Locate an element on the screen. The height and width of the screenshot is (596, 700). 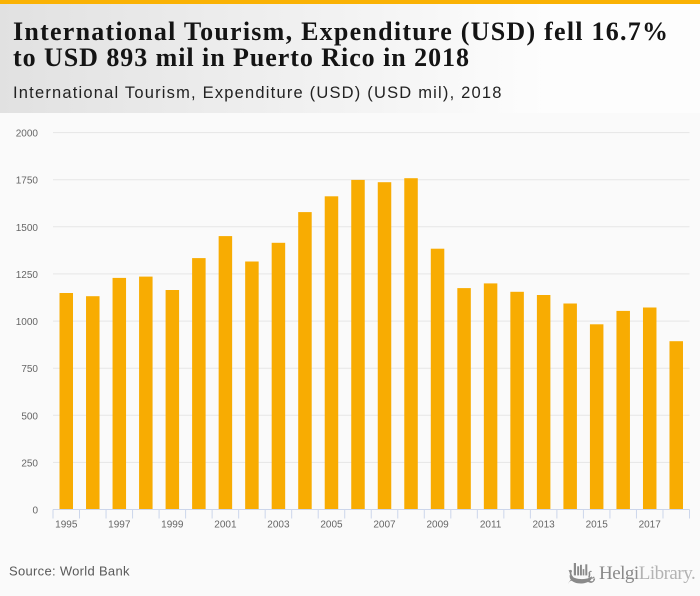
svg-text: 500 is located at coordinates (29, 416).